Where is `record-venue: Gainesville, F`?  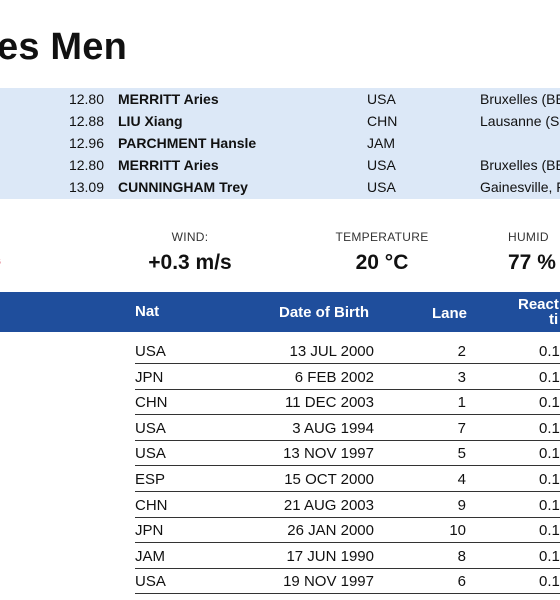 record-venue: Gainesville, F is located at coordinates (520, 187).